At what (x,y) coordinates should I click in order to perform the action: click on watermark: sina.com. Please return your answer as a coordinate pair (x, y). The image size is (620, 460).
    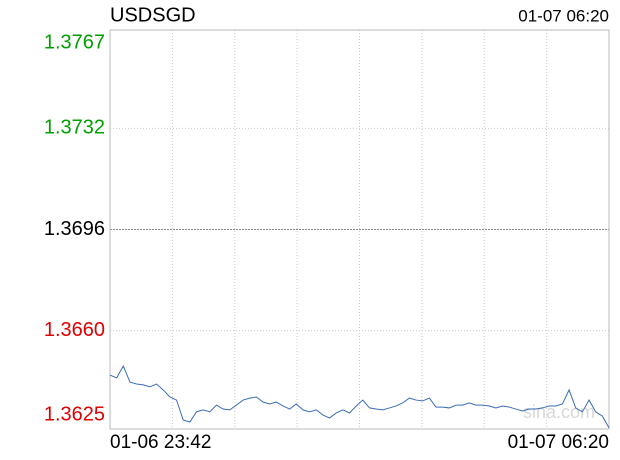
    Looking at the image, I should click on (559, 412).